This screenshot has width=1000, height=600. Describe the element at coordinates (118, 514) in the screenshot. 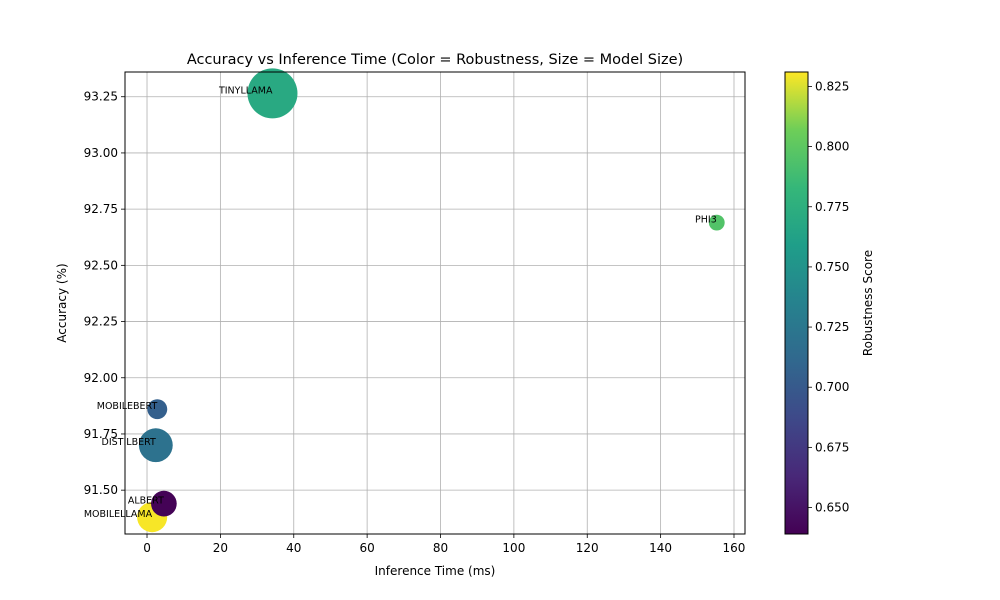

I see `data-label: MOBILELLAMA` at that location.